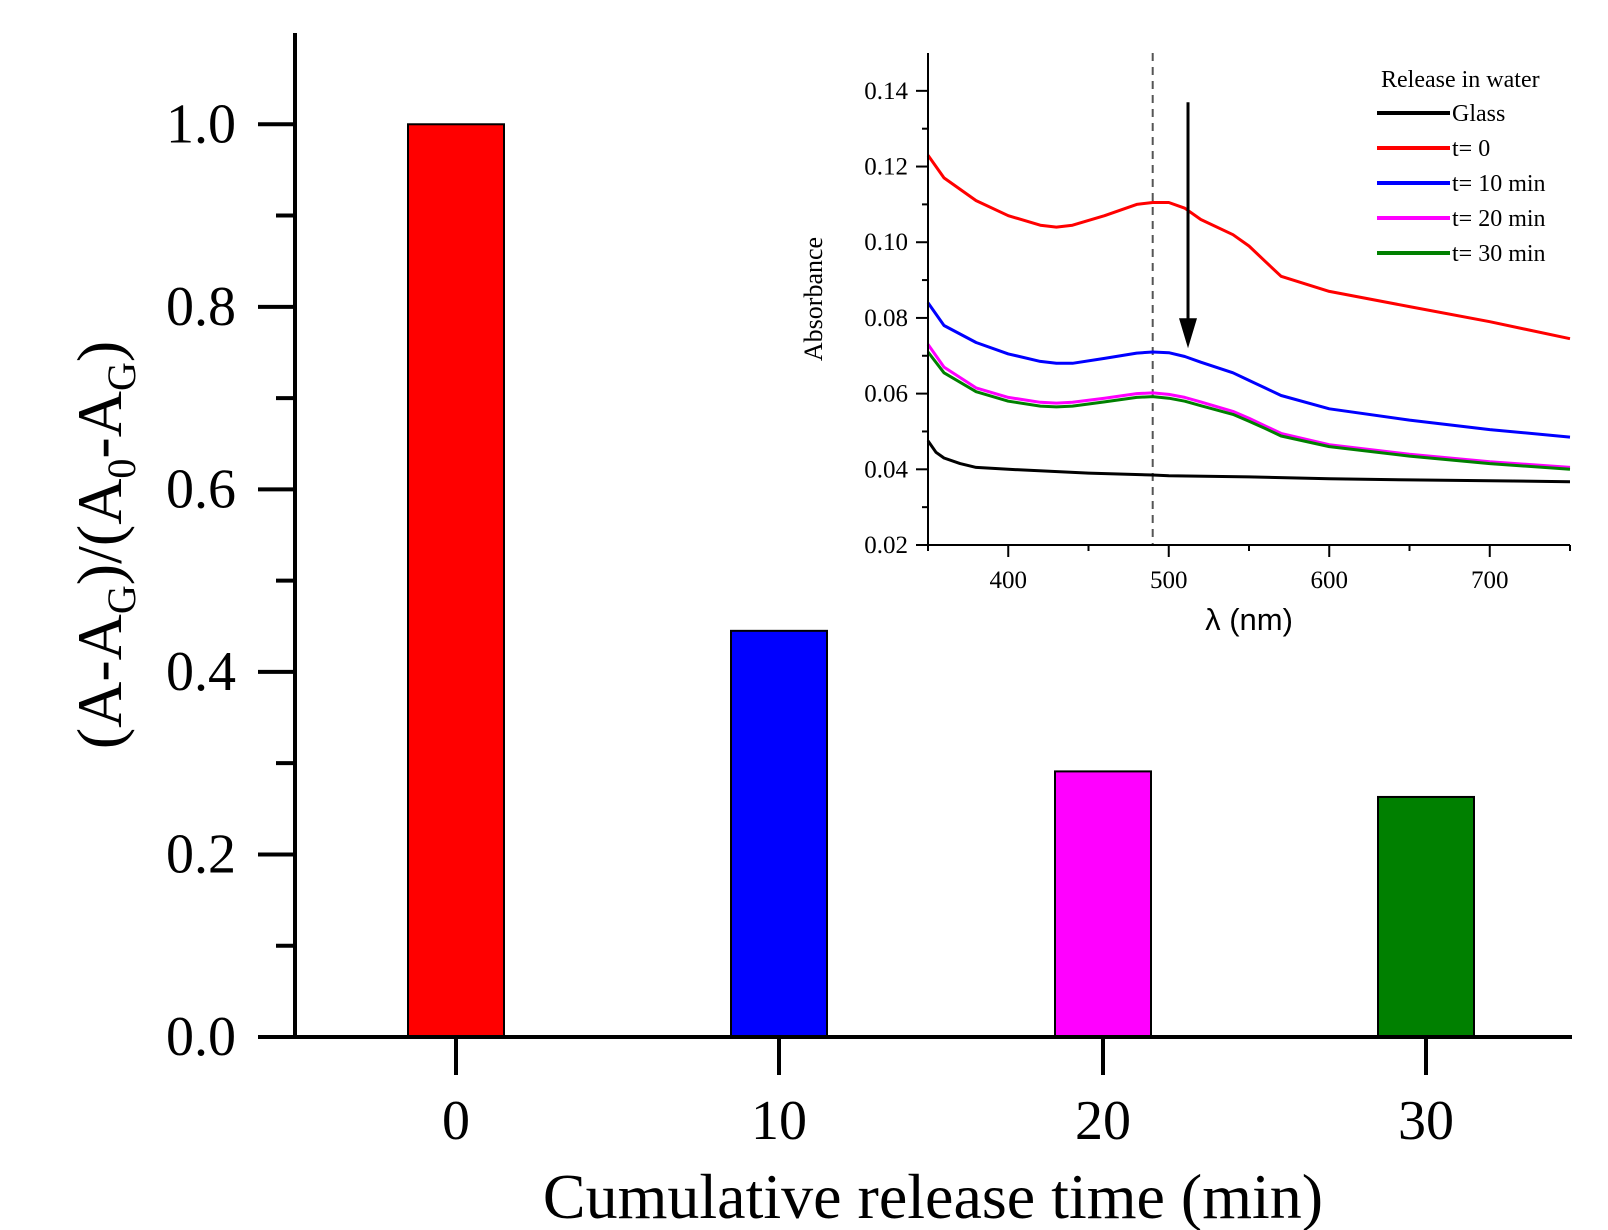 The image size is (1608, 1230). Describe the element at coordinates (1460, 80) in the screenshot. I see `legend-title: Release in water` at that location.